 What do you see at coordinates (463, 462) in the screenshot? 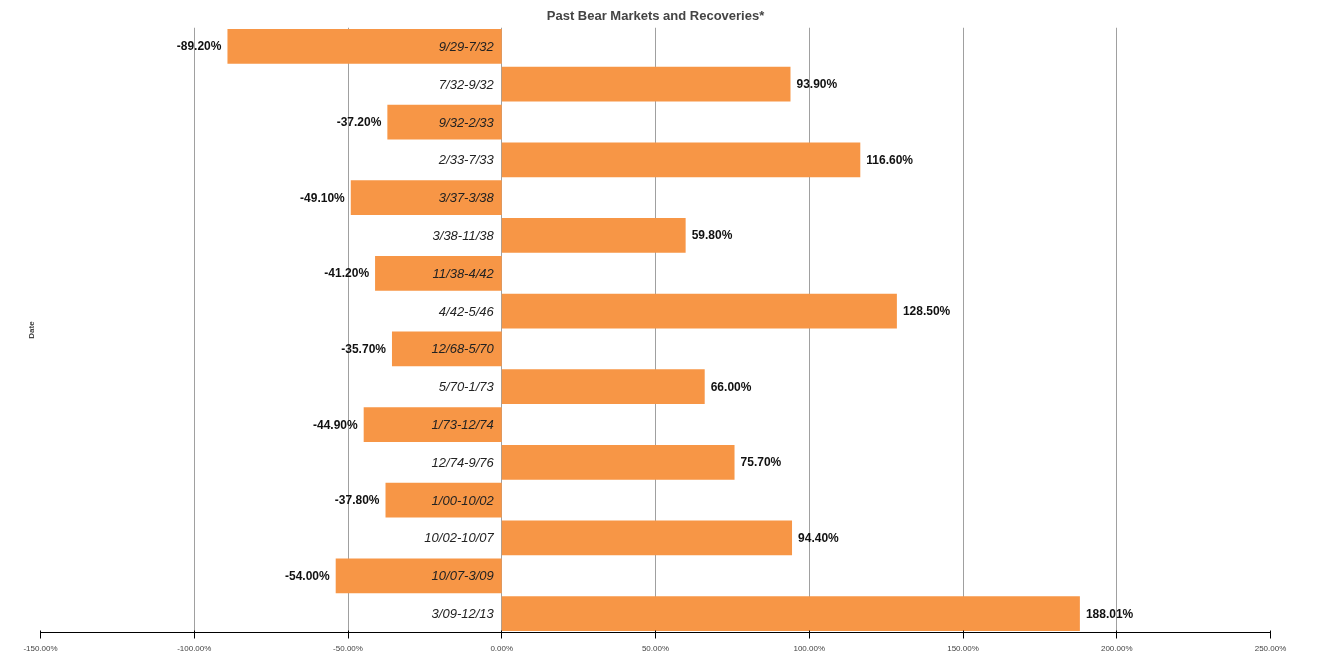
I see `y-tick-label: 12/74-9/76` at bounding box center [463, 462].